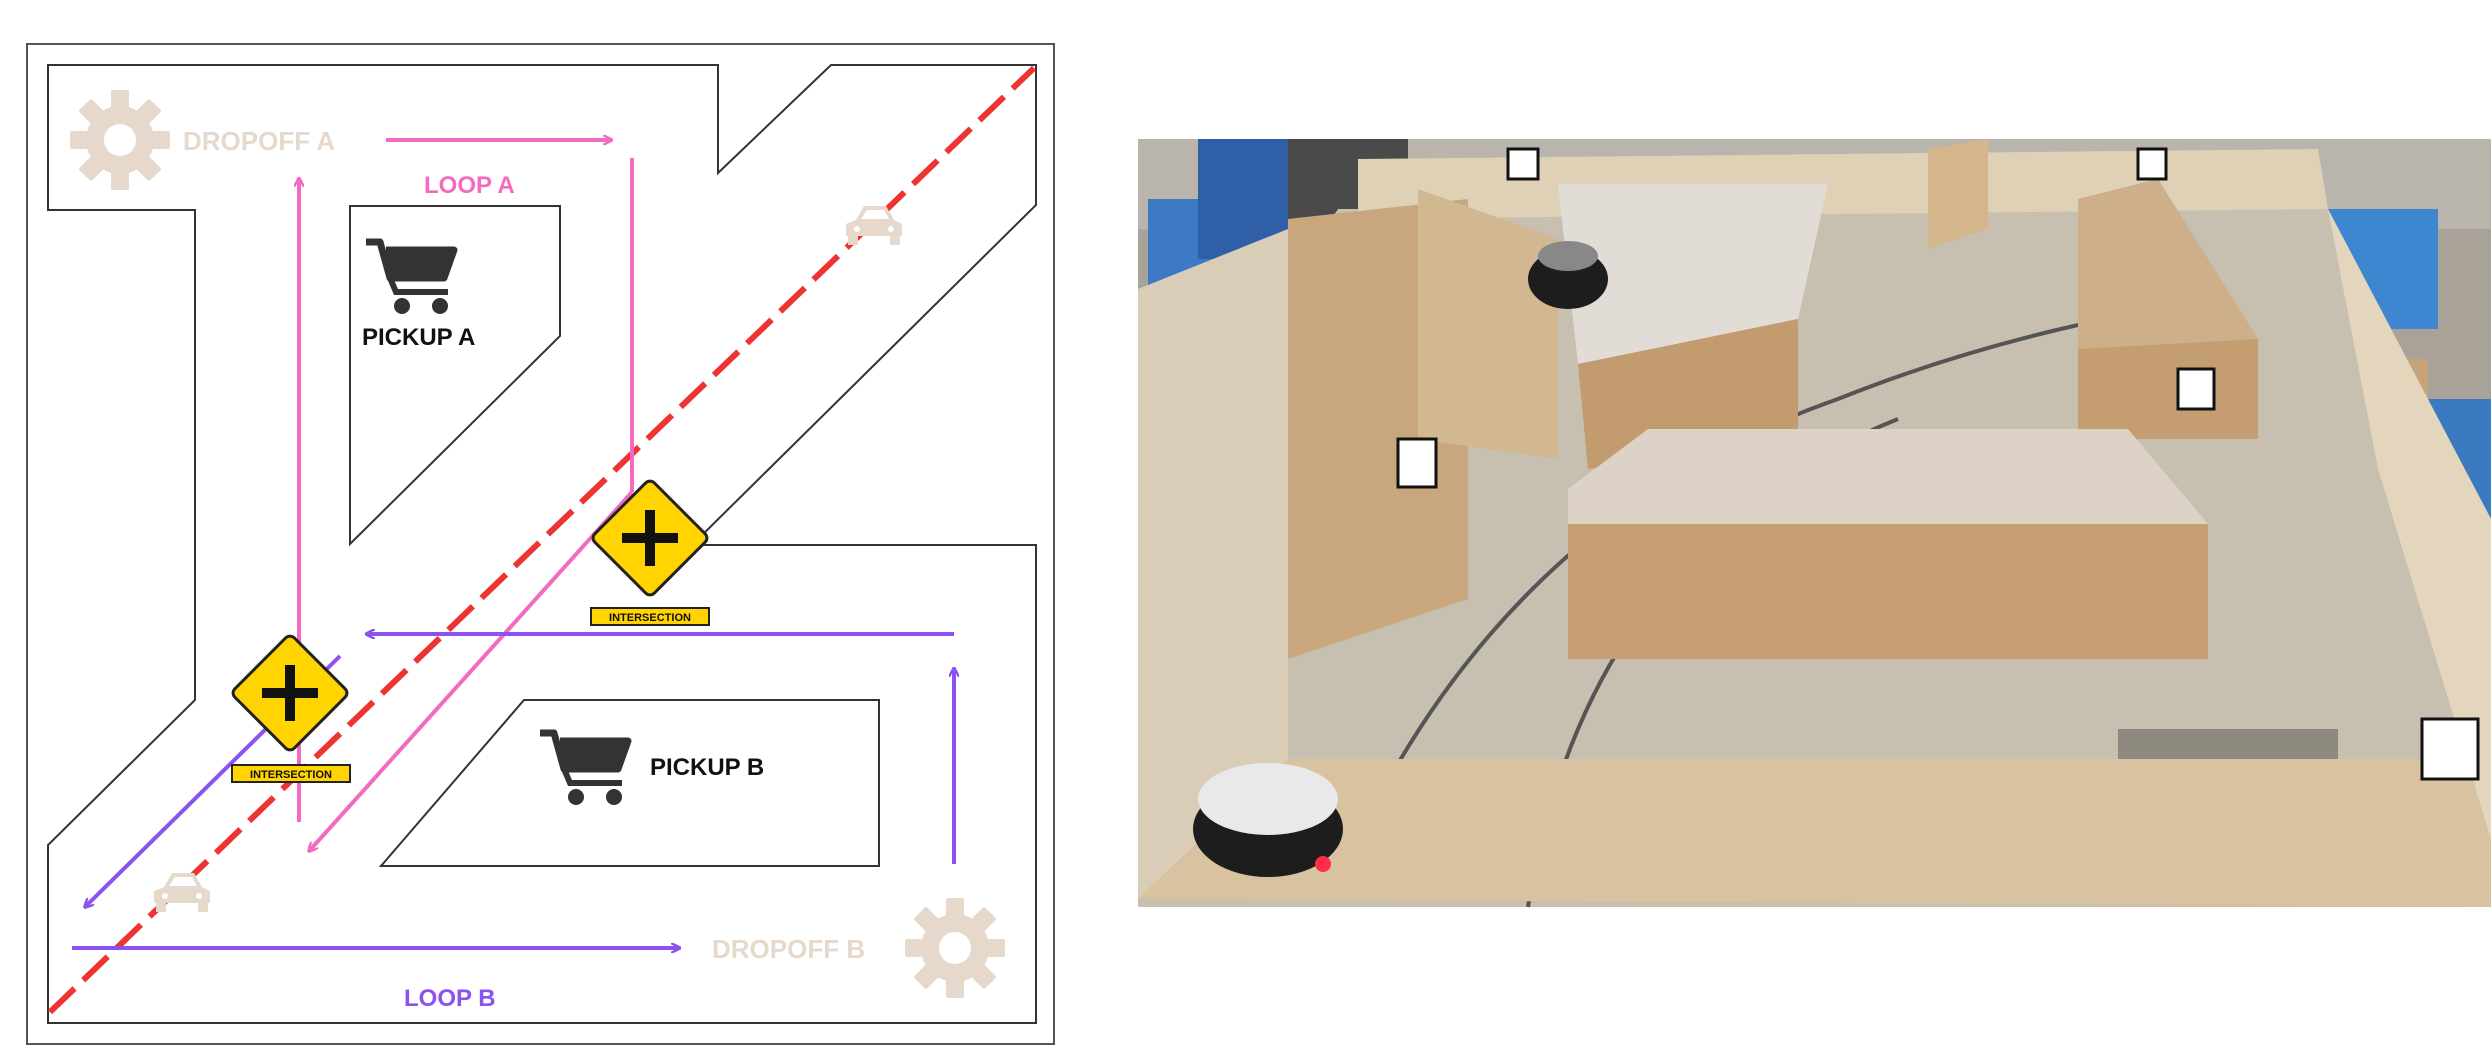 This screenshot has height=1063, width=2491. Describe the element at coordinates (788, 949) in the screenshot. I see `dropoff-b-label: DROPOFF B` at that location.